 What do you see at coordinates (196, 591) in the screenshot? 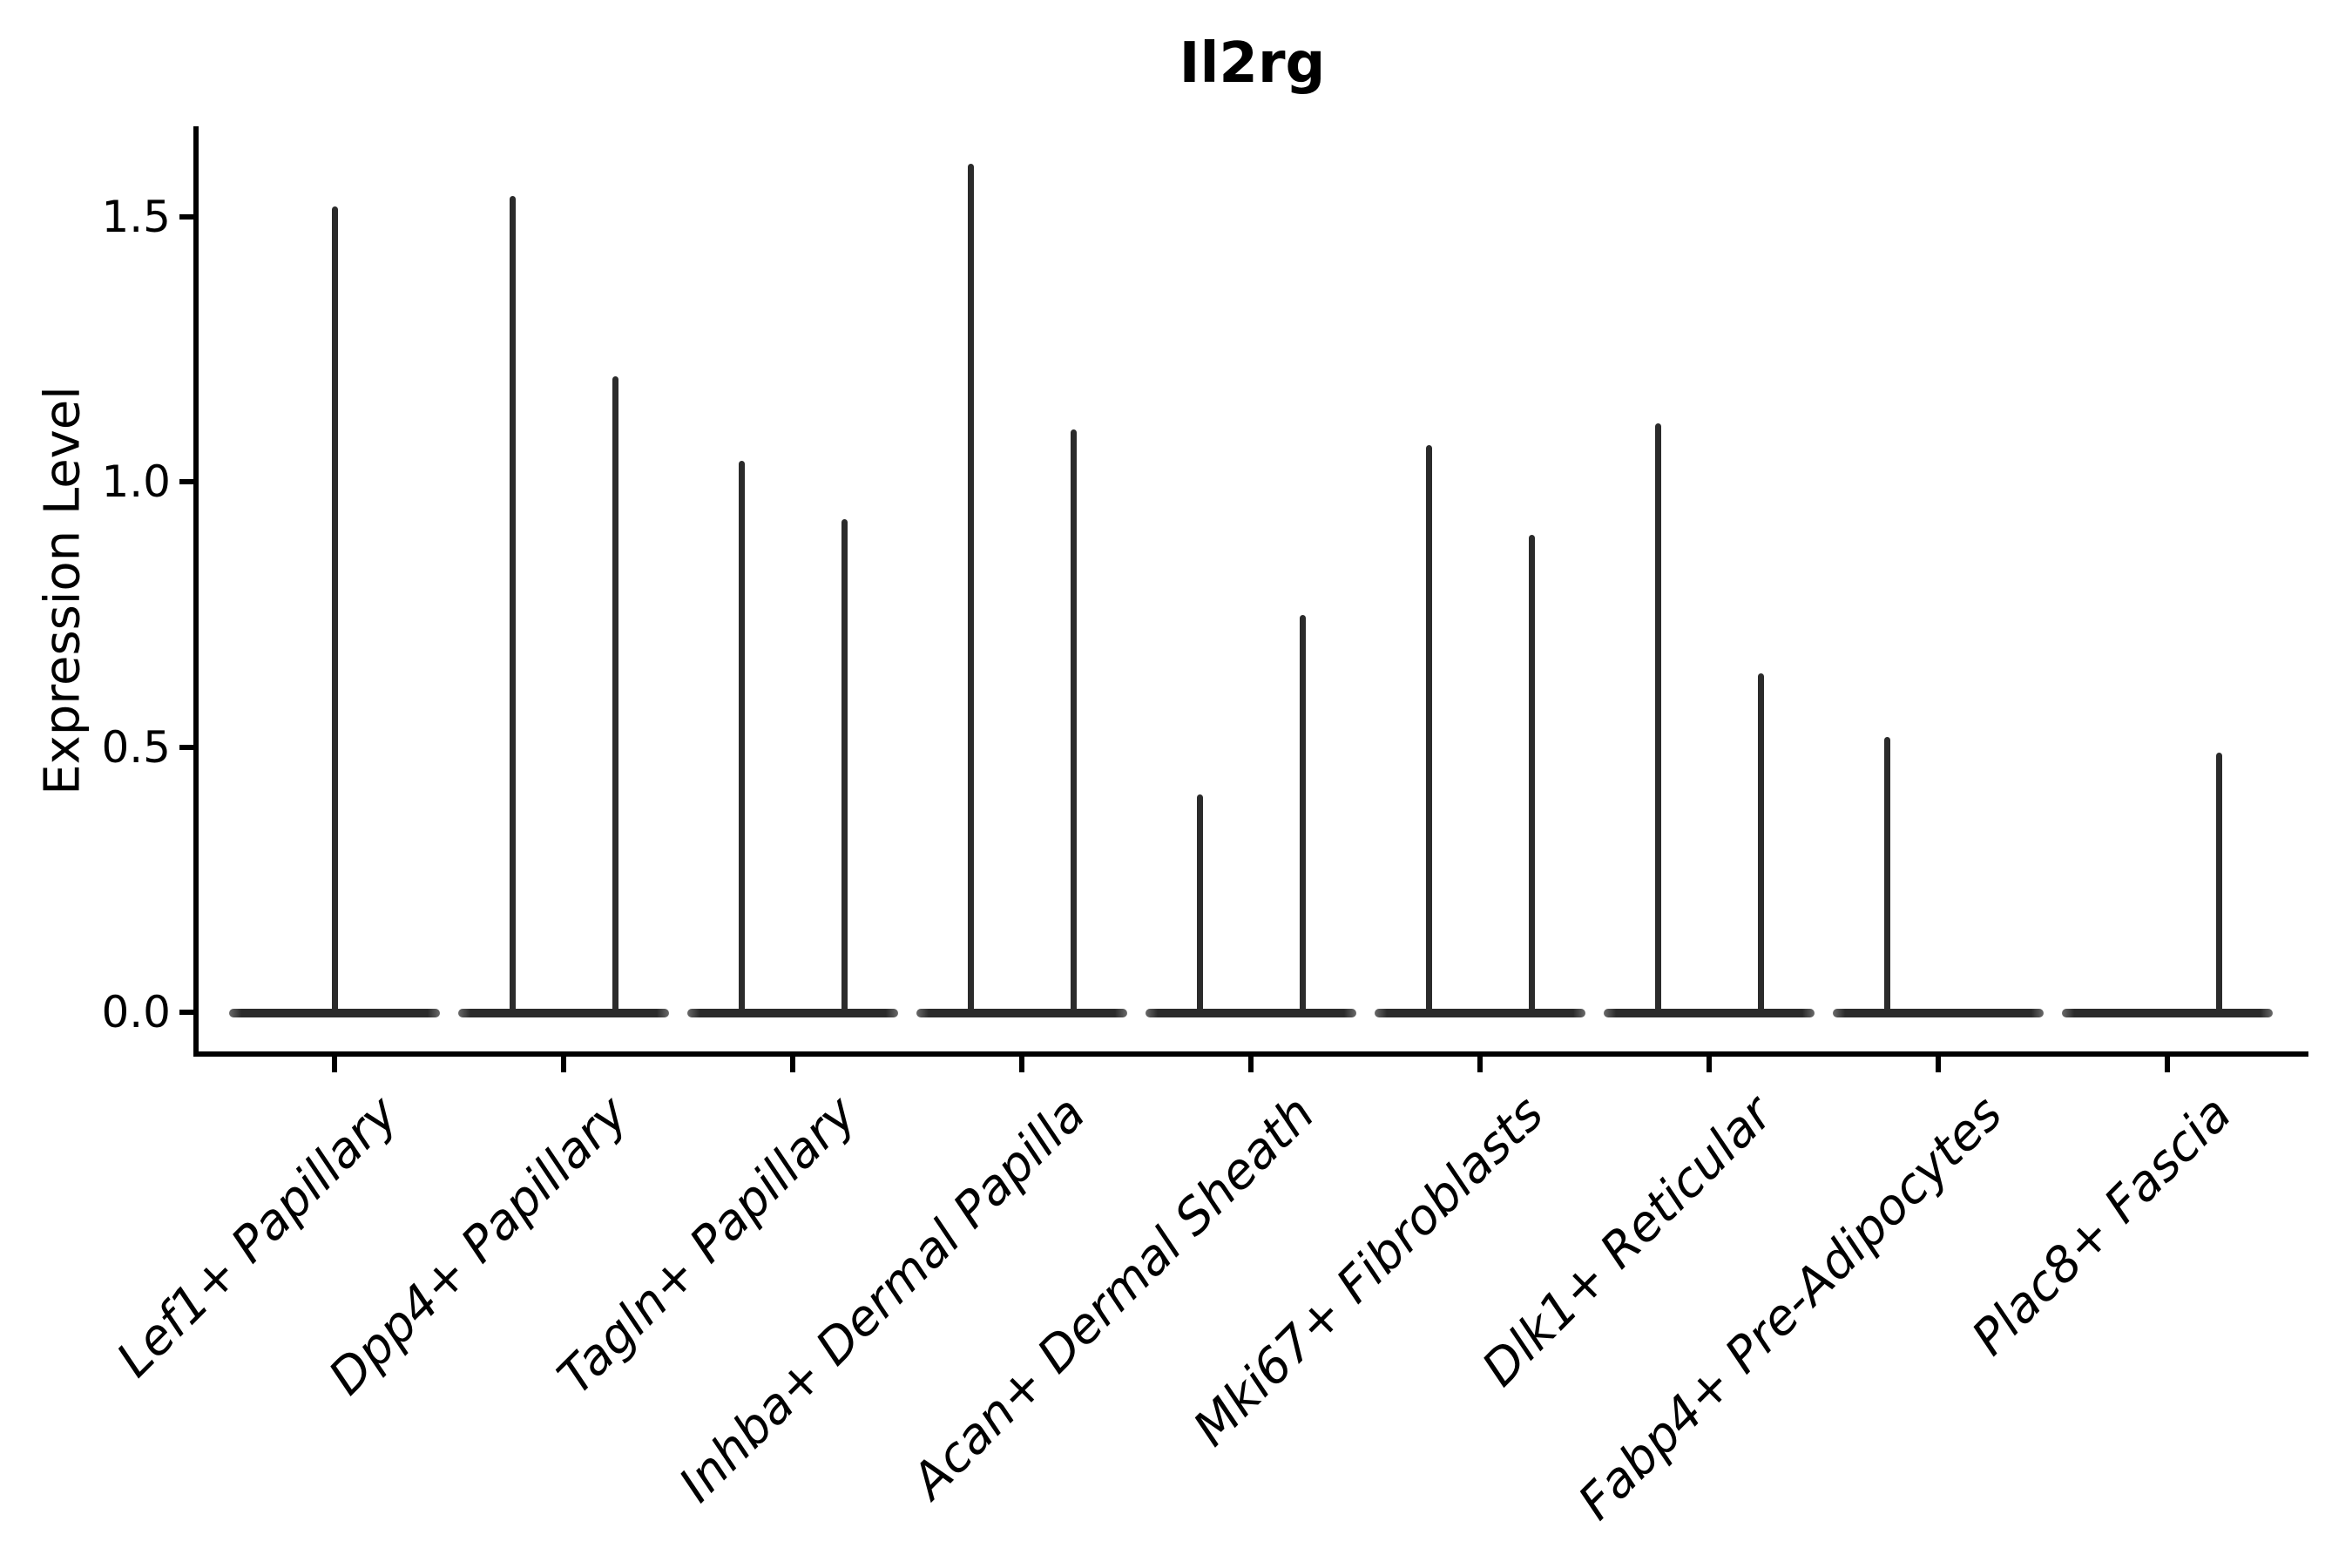
I see `y-axis-spine` at bounding box center [196, 591].